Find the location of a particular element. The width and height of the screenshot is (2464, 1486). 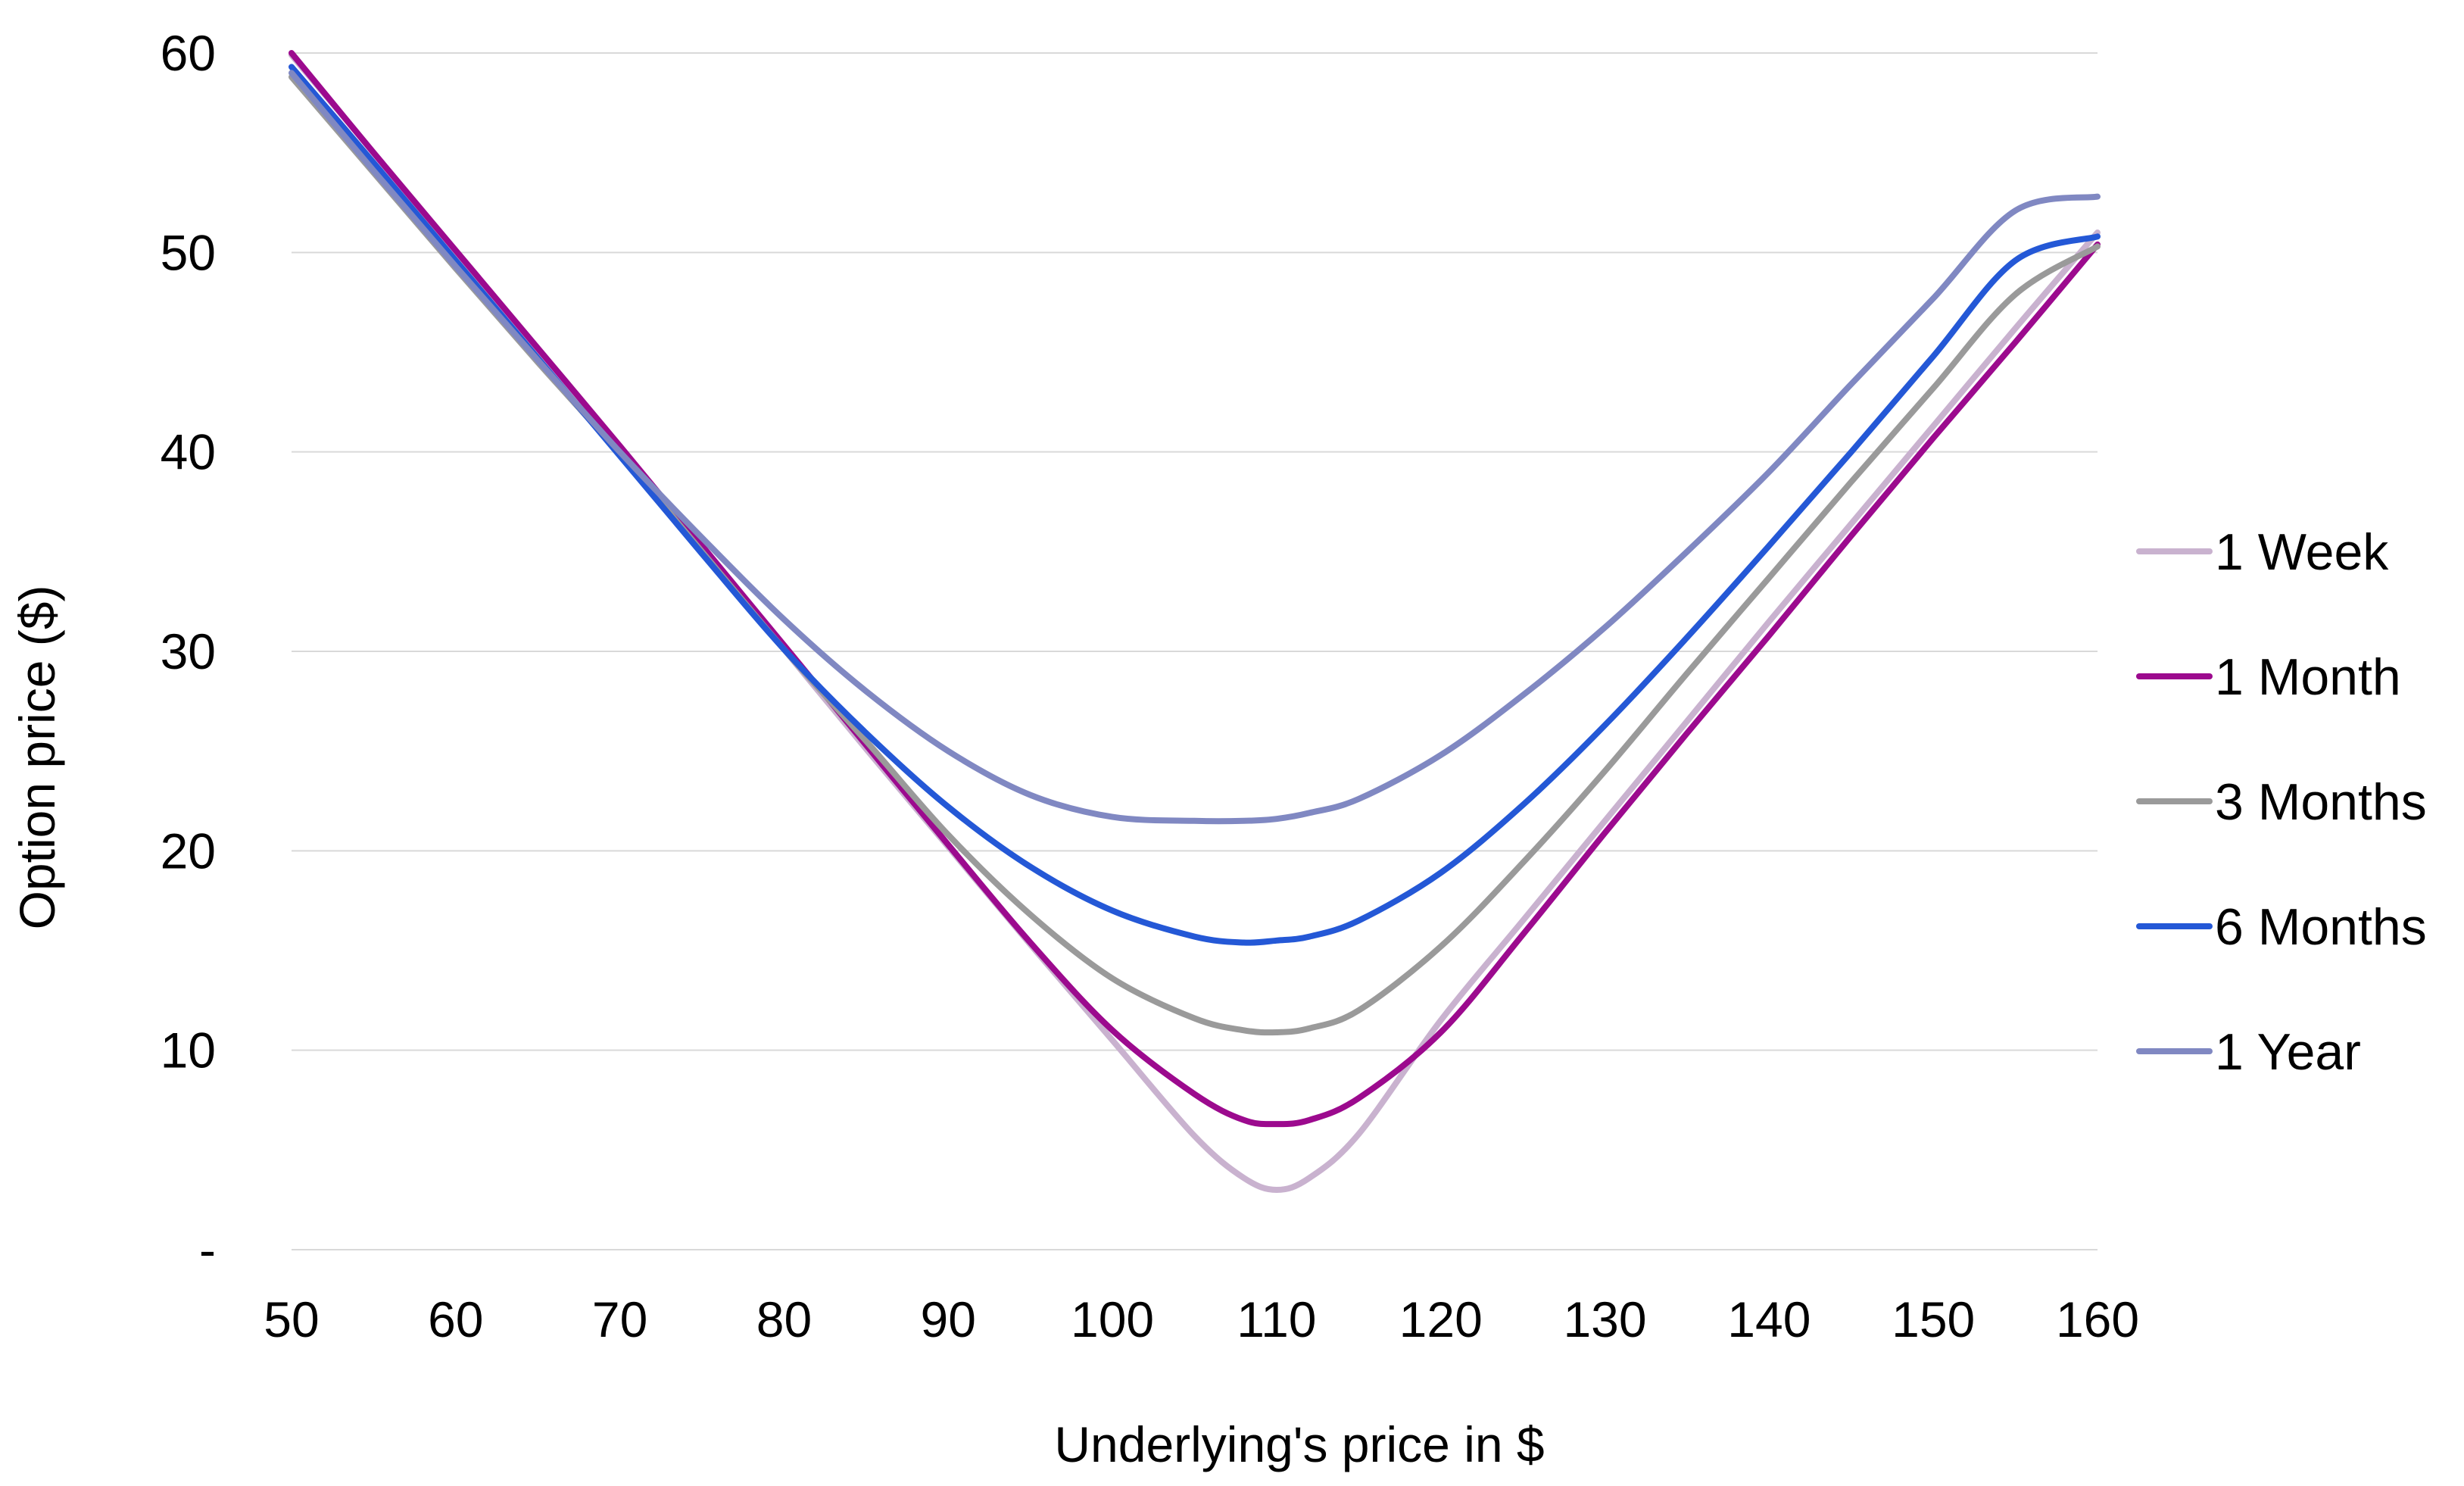

y-tick-label: 20 is located at coordinates (189, 851).